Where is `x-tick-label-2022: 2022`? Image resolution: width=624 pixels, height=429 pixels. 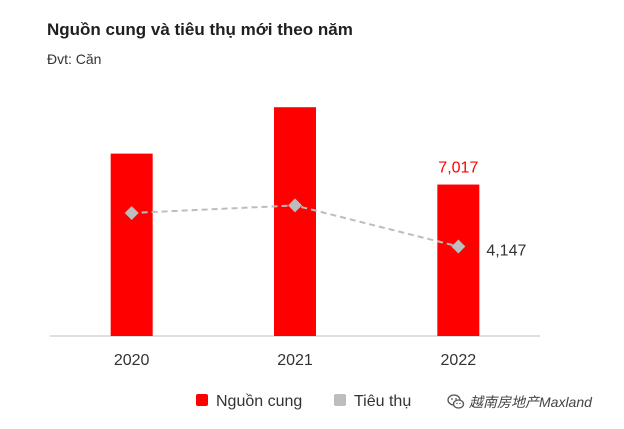
x-tick-label-2022: 2022 is located at coordinates (459, 360).